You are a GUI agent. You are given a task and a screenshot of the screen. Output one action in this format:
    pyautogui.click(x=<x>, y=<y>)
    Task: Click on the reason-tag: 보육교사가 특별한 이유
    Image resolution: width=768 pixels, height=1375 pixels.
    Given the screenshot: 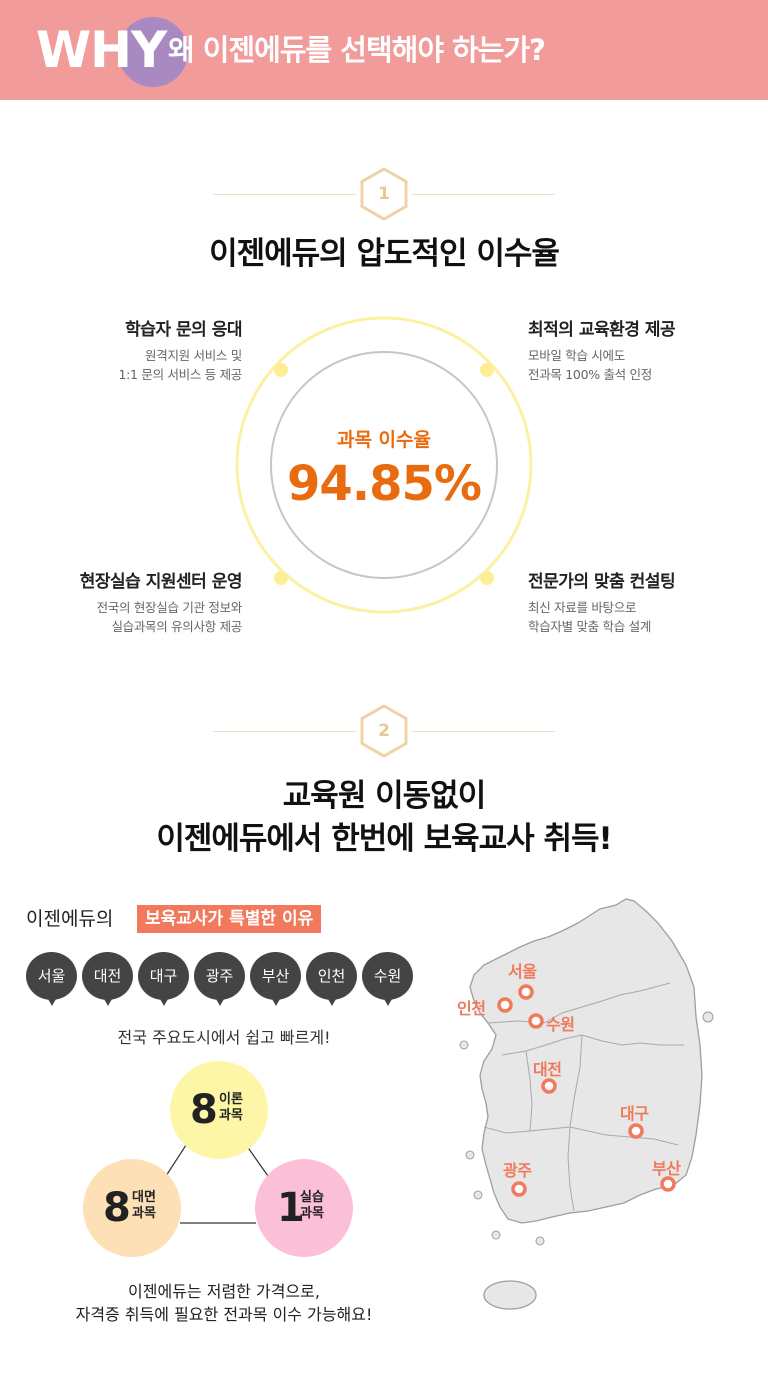 What is the action you would take?
    pyautogui.click(x=229, y=919)
    